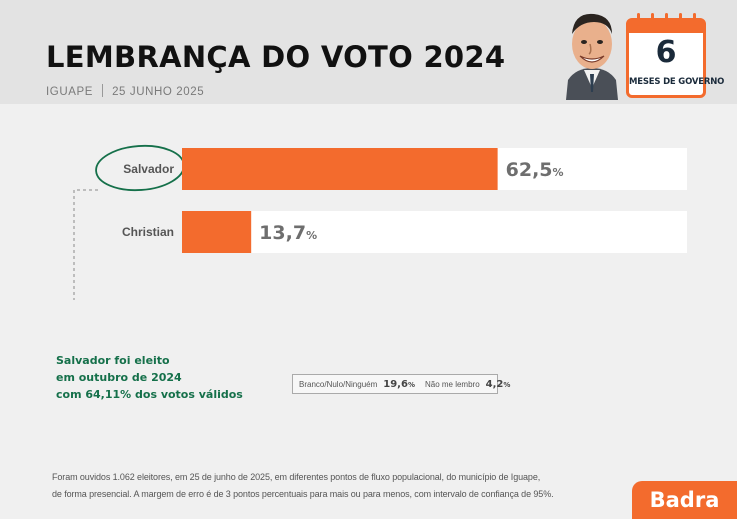  What do you see at coordinates (340, 169) in the screenshot?
I see `bar-salvador` at bounding box center [340, 169].